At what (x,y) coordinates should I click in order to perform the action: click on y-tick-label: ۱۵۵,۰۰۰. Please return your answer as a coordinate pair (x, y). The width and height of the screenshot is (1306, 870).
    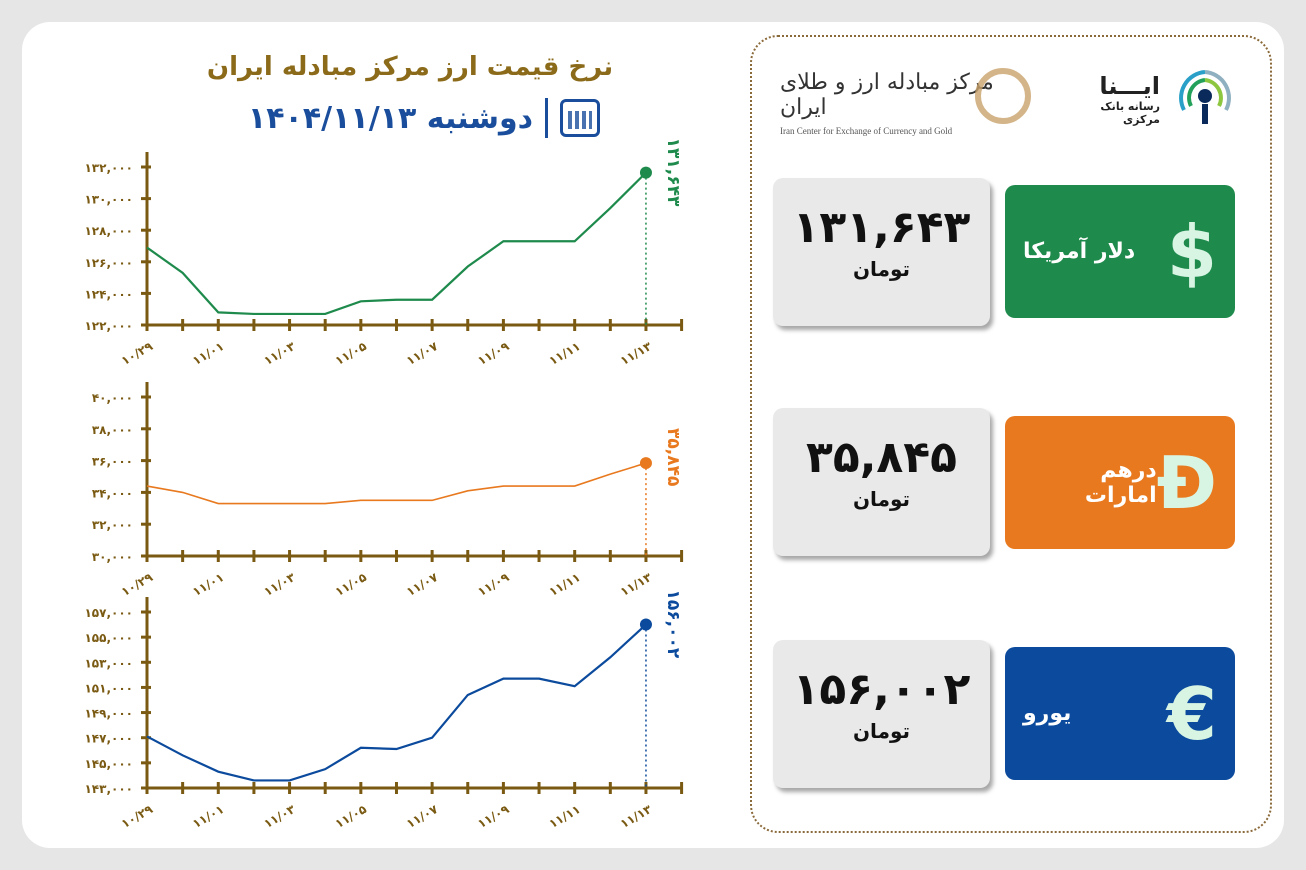
    Looking at the image, I should click on (108, 638).